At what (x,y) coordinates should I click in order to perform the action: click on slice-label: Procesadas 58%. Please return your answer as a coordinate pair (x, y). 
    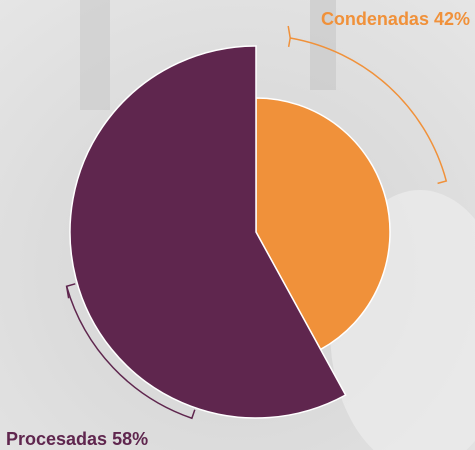
    Looking at the image, I should click on (77, 439).